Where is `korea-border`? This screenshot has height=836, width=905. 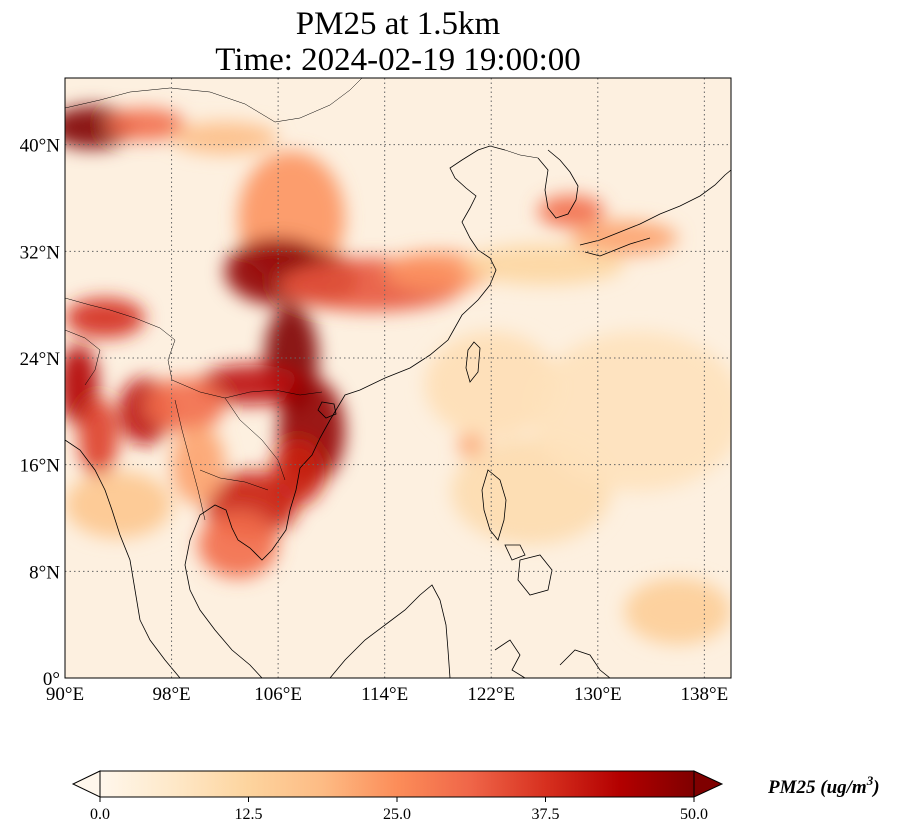 korea-border is located at coordinates (521, 154).